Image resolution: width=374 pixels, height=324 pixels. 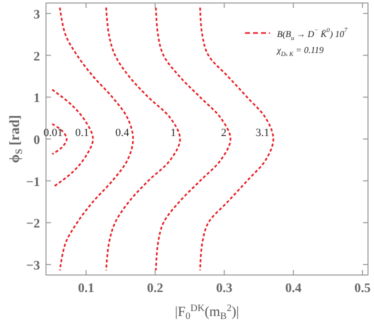 I want to click on x-tick-label: 0.4, so click(x=293, y=287).